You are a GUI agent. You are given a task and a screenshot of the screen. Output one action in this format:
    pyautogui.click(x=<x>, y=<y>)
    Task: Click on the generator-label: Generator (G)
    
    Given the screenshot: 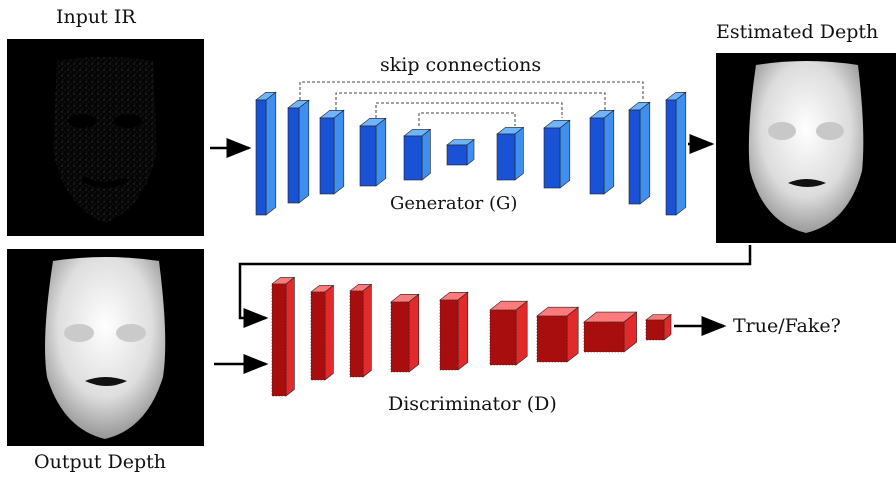 What is the action you would take?
    pyautogui.click(x=454, y=203)
    